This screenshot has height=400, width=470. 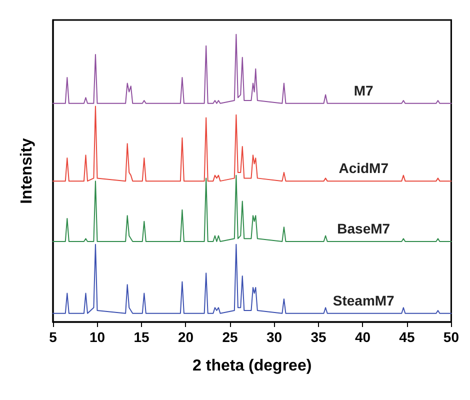 What do you see at coordinates (97, 337) in the screenshot?
I see `x-tick-label: 10` at bounding box center [97, 337].